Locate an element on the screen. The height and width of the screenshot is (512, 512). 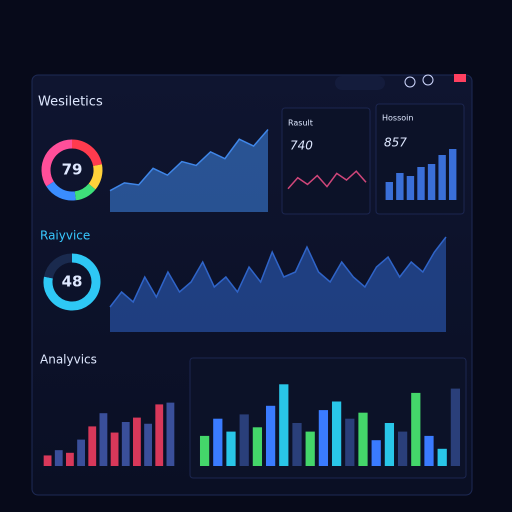
panel-title: Hossoin is located at coordinates (397, 118).